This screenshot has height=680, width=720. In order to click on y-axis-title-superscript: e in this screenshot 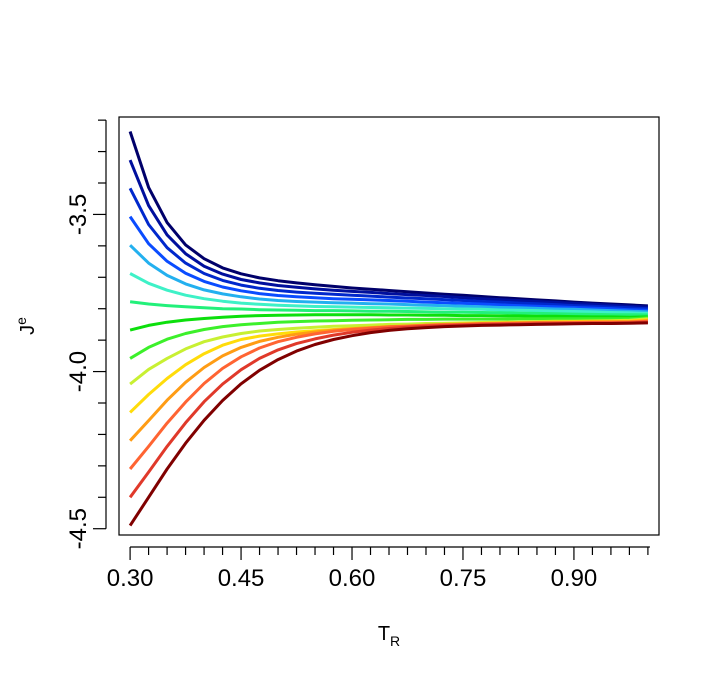, I will do `click(21, 321)`.